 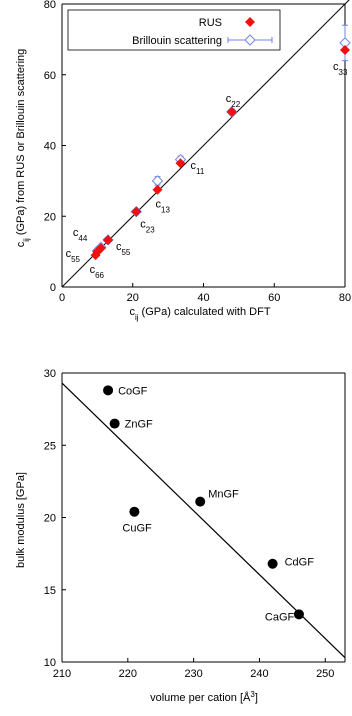 What do you see at coordinates (345, 298) in the screenshot?
I see `x-tick-label: 80` at bounding box center [345, 298].